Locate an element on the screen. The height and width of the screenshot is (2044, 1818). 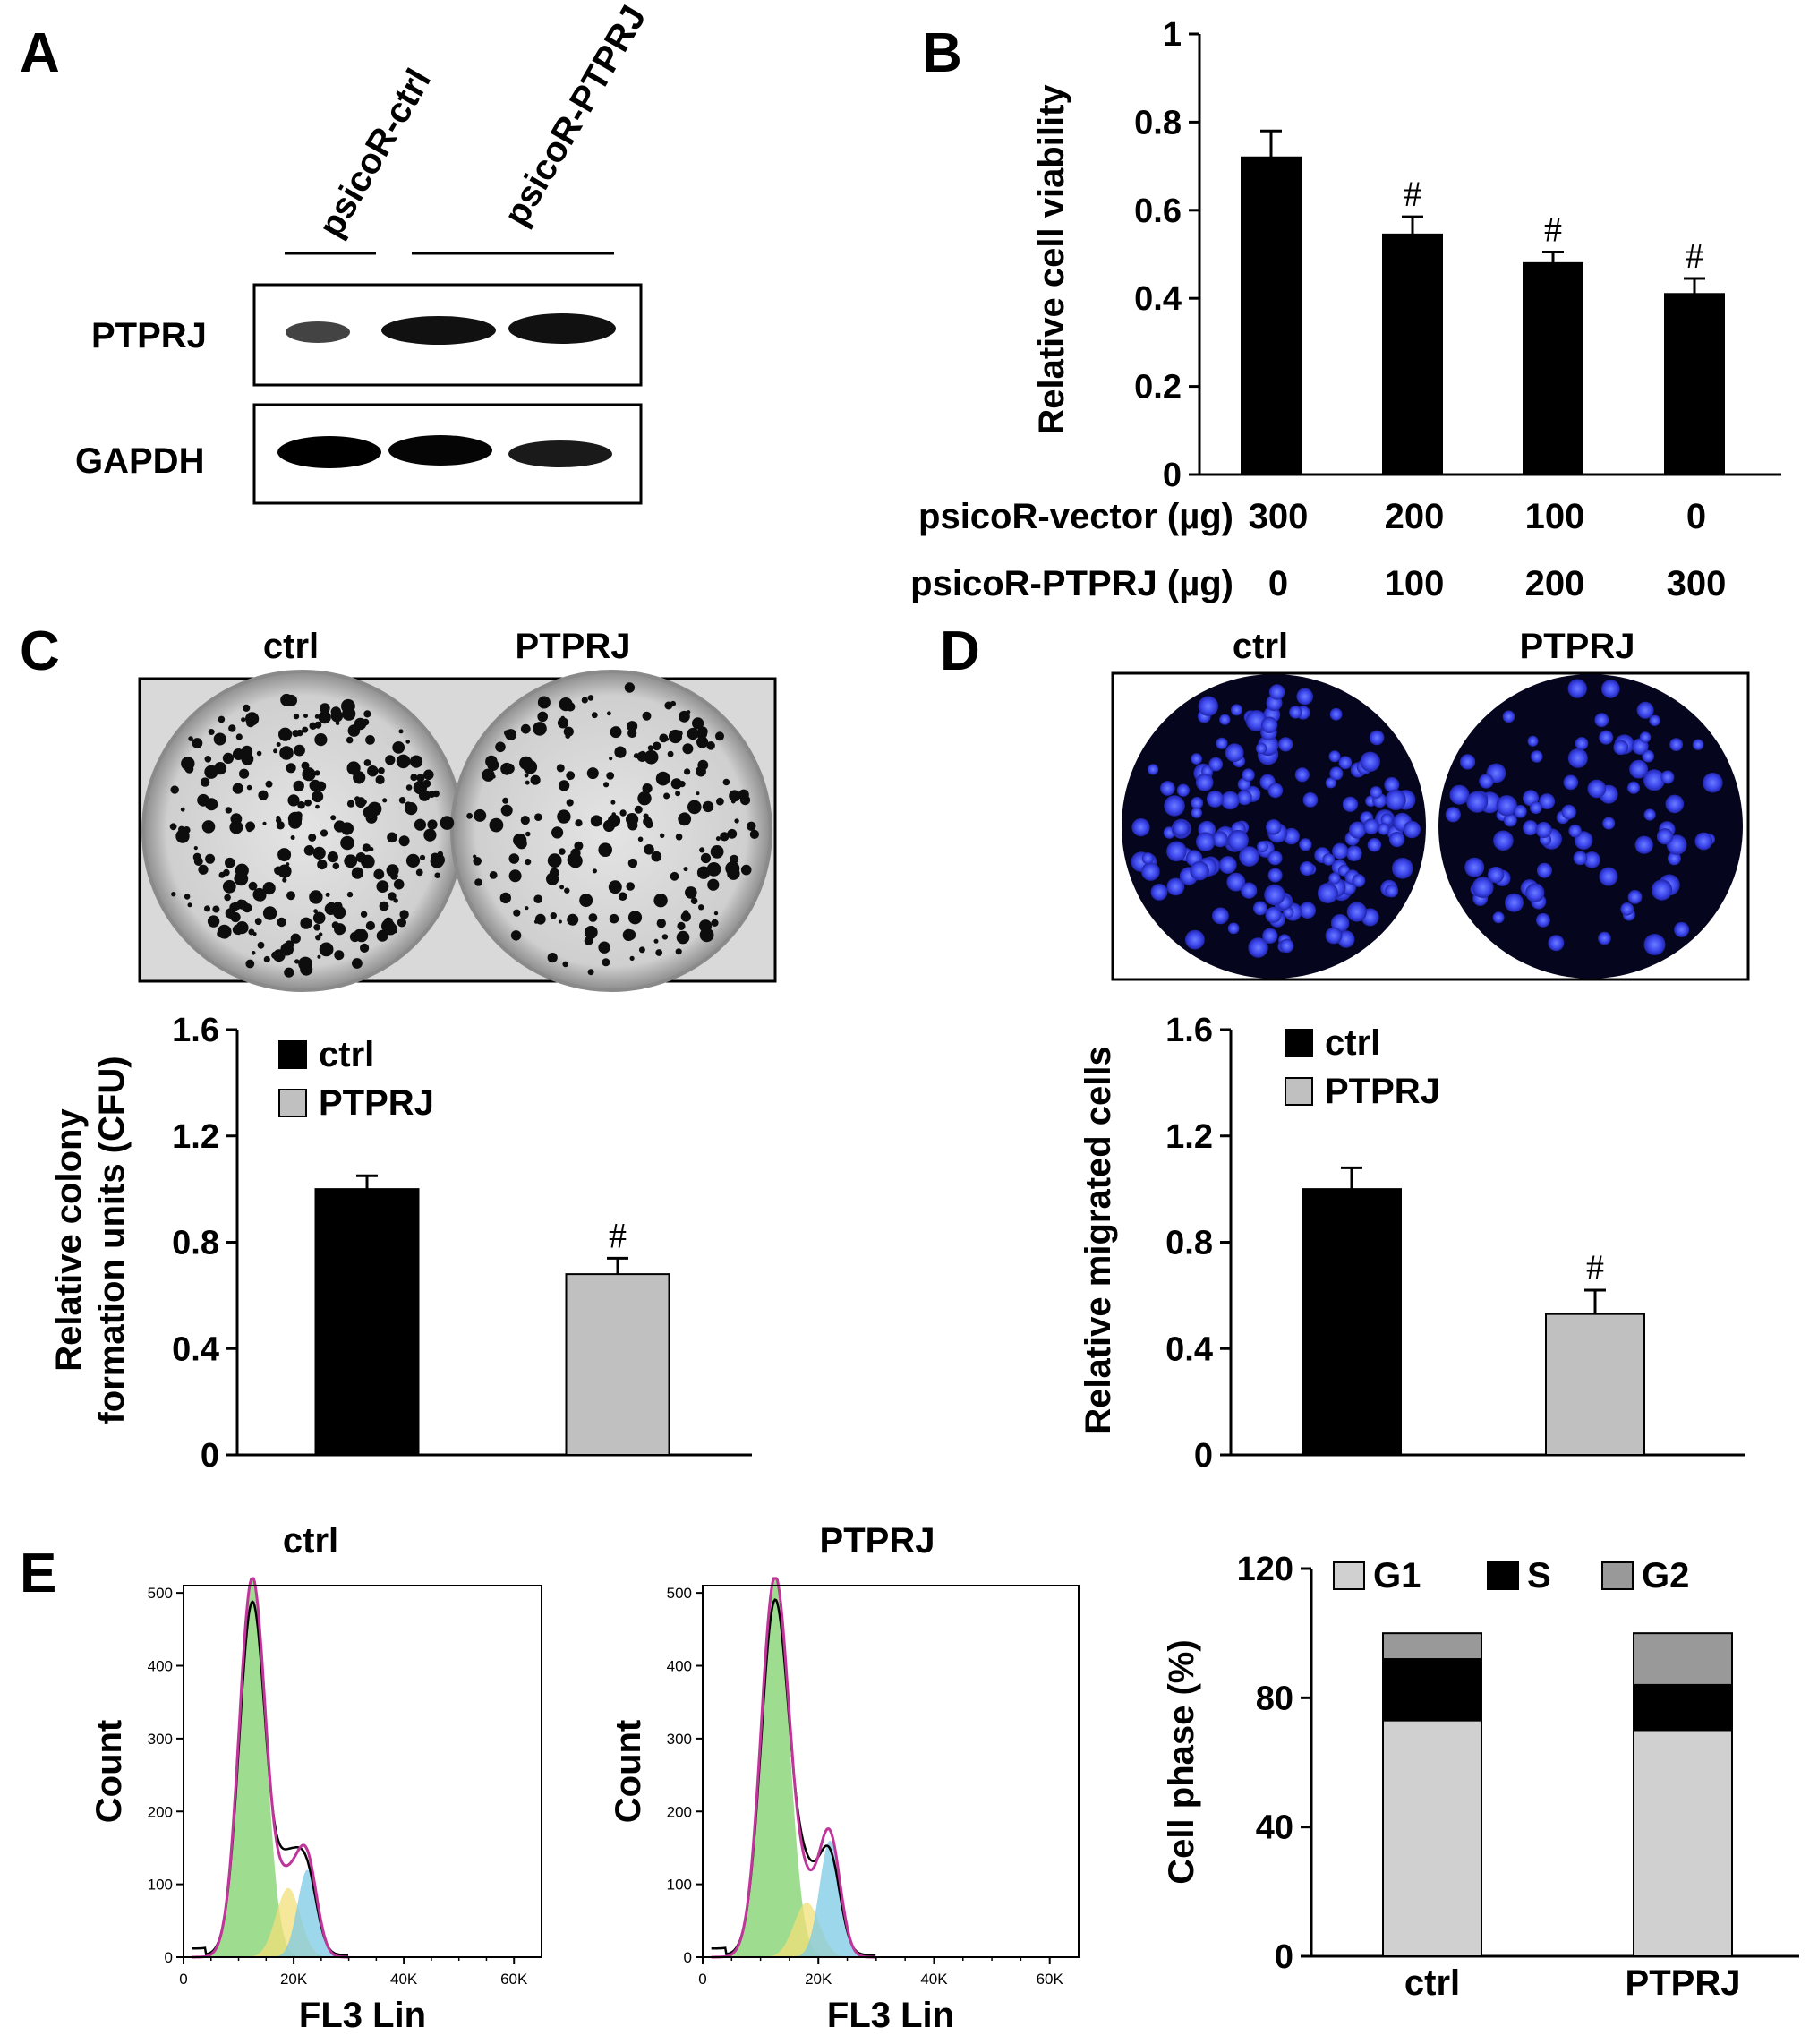
y-axis-title: Count is located at coordinates (109, 1772).